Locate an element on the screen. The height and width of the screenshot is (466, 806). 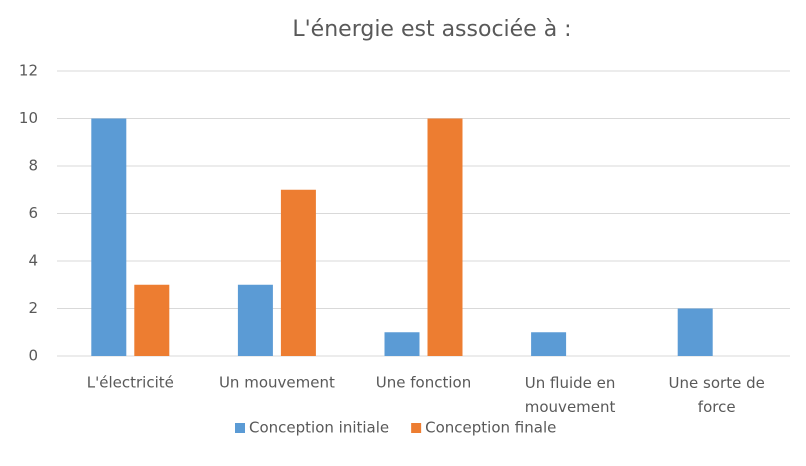
x-tick-label: L'électricité is located at coordinates (130, 383).